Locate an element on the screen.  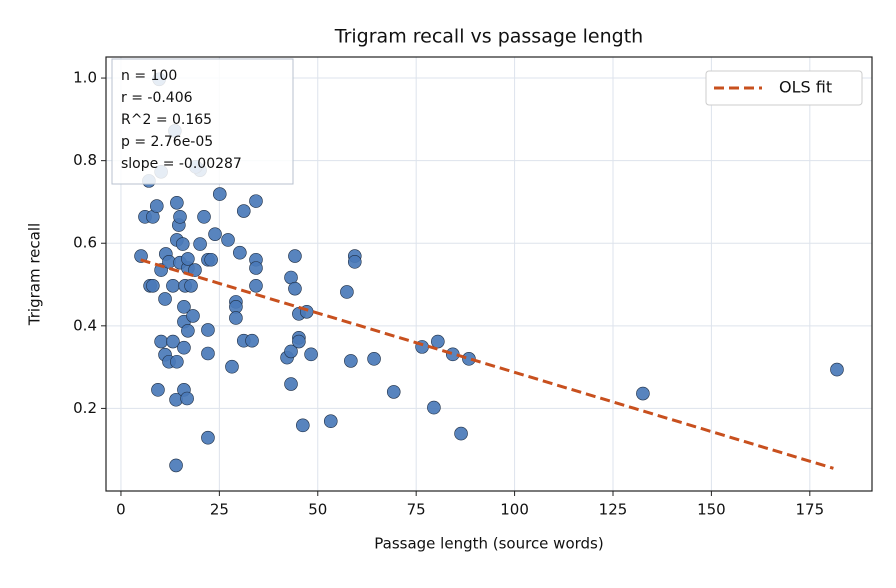
y-tick-label: 0.2 is located at coordinates (85, 408).